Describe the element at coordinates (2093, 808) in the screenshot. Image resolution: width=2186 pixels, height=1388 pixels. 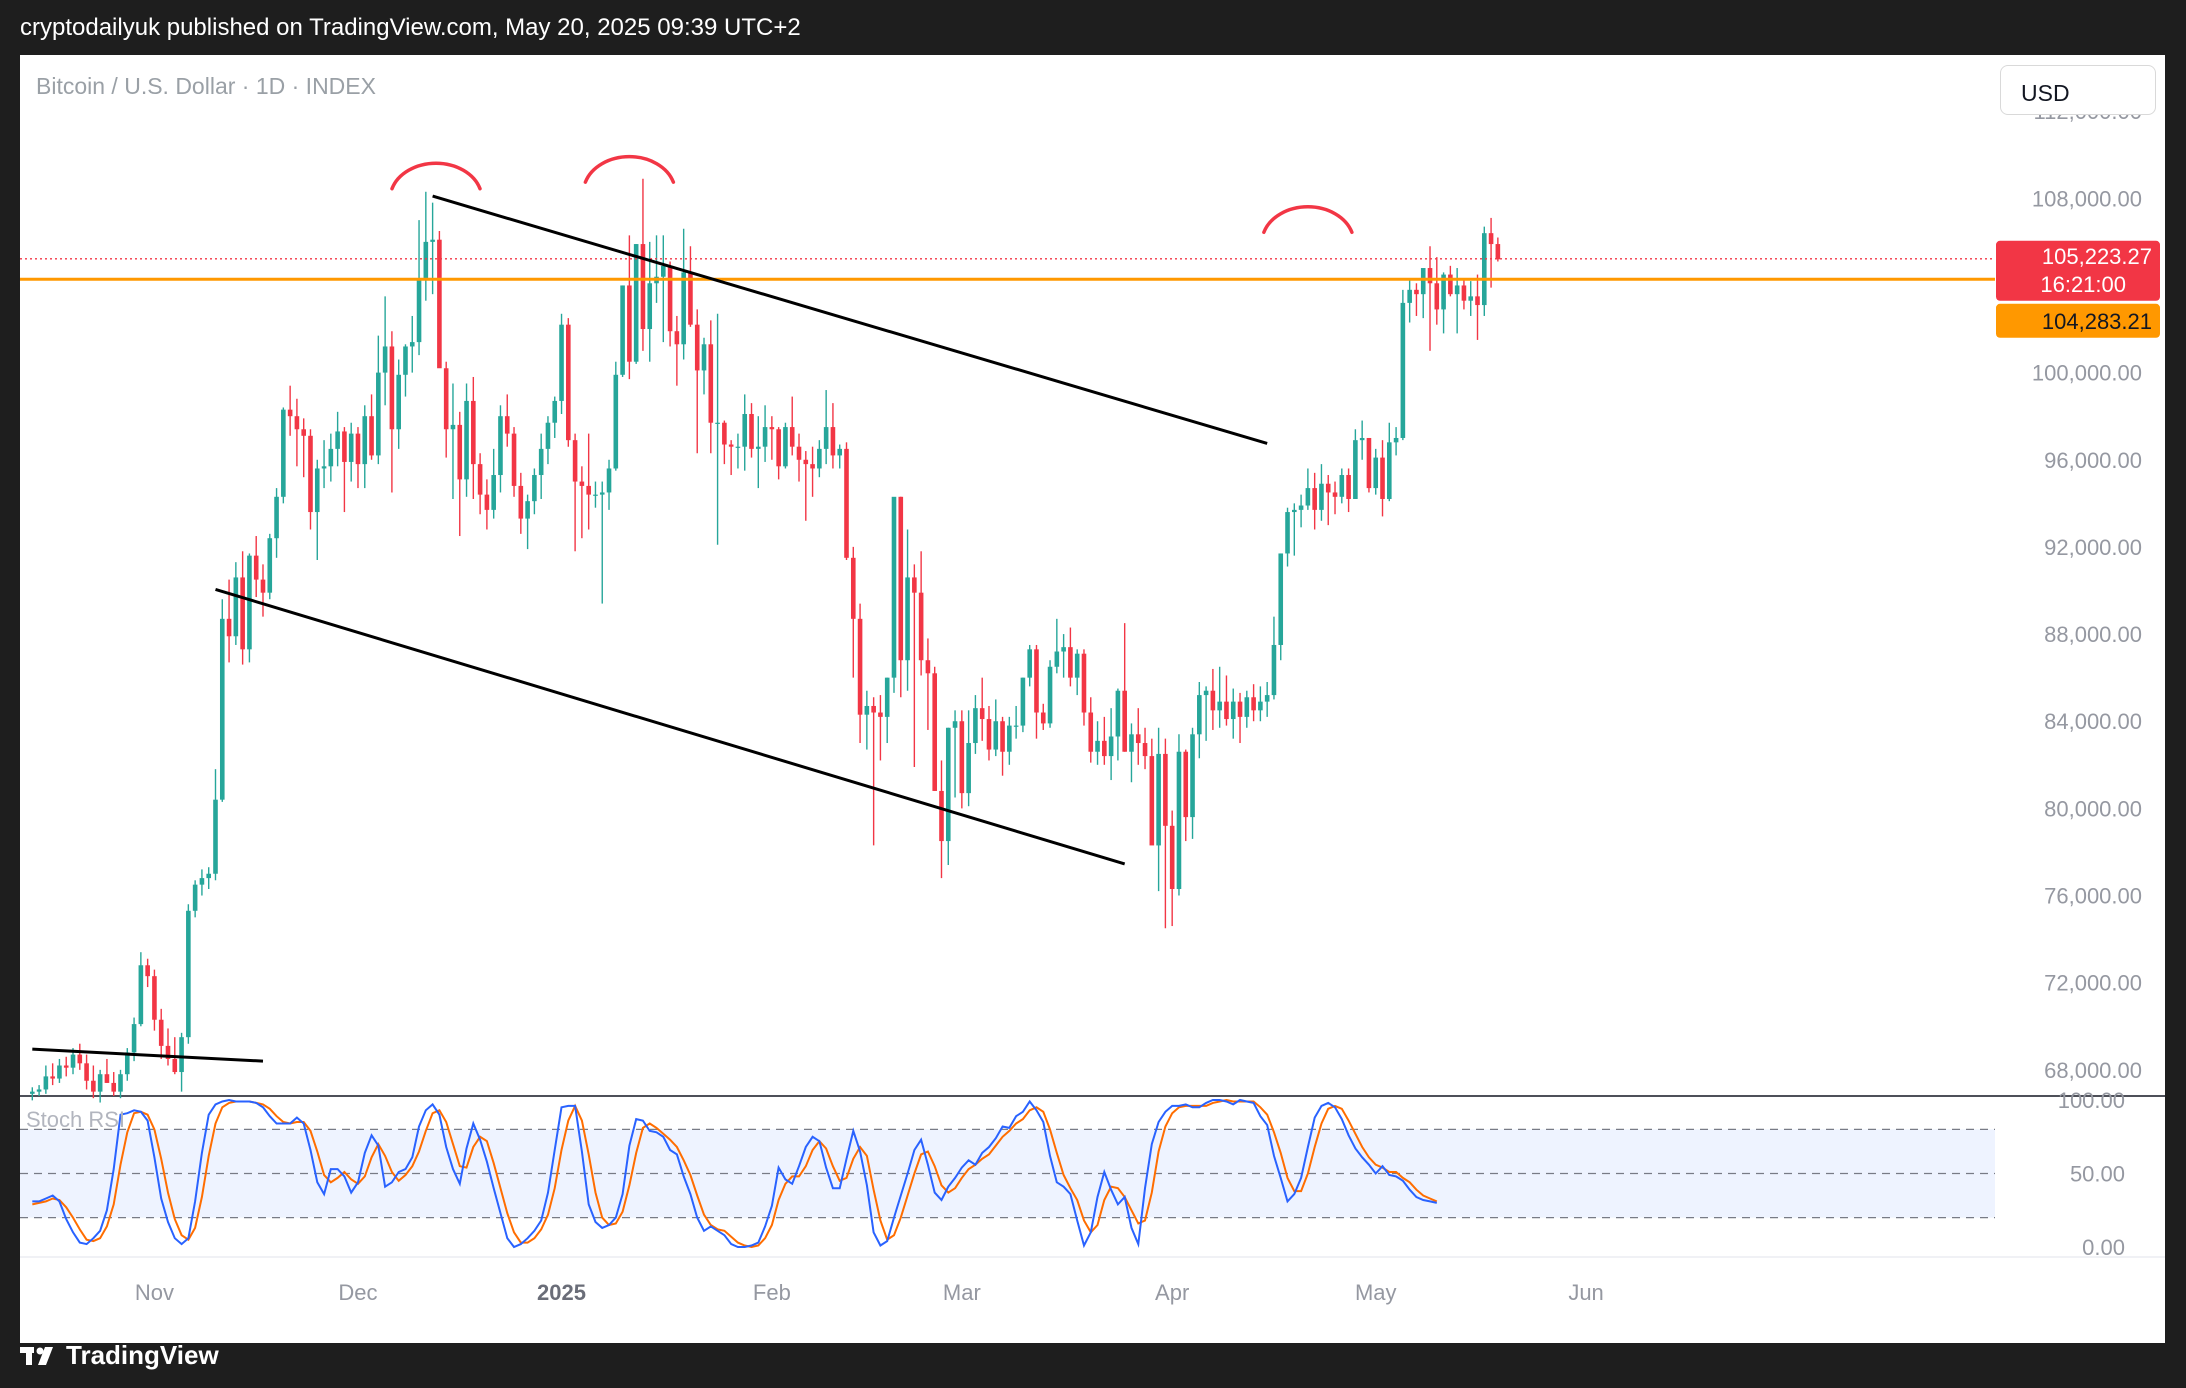
I see `price-axis-label: 80,000.00` at that location.